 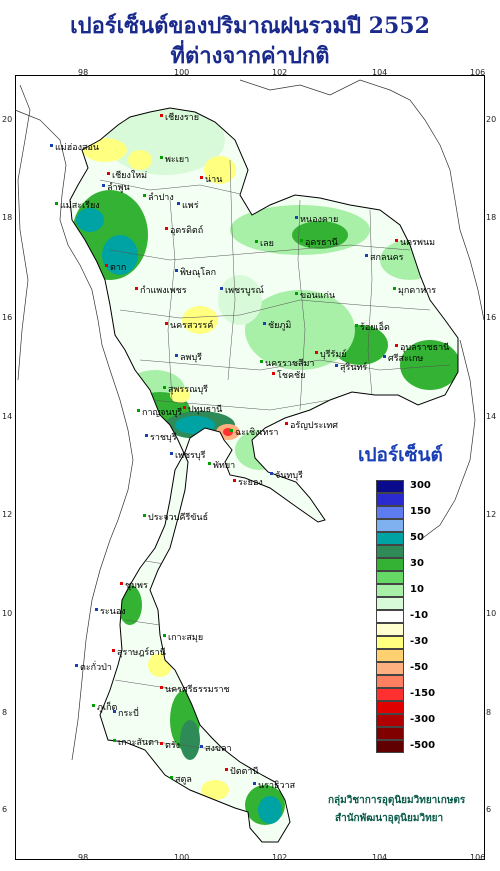 What do you see at coordinates (136, 586) in the screenshot?
I see `place-label-chumphon: ชุมพร` at bounding box center [136, 586].